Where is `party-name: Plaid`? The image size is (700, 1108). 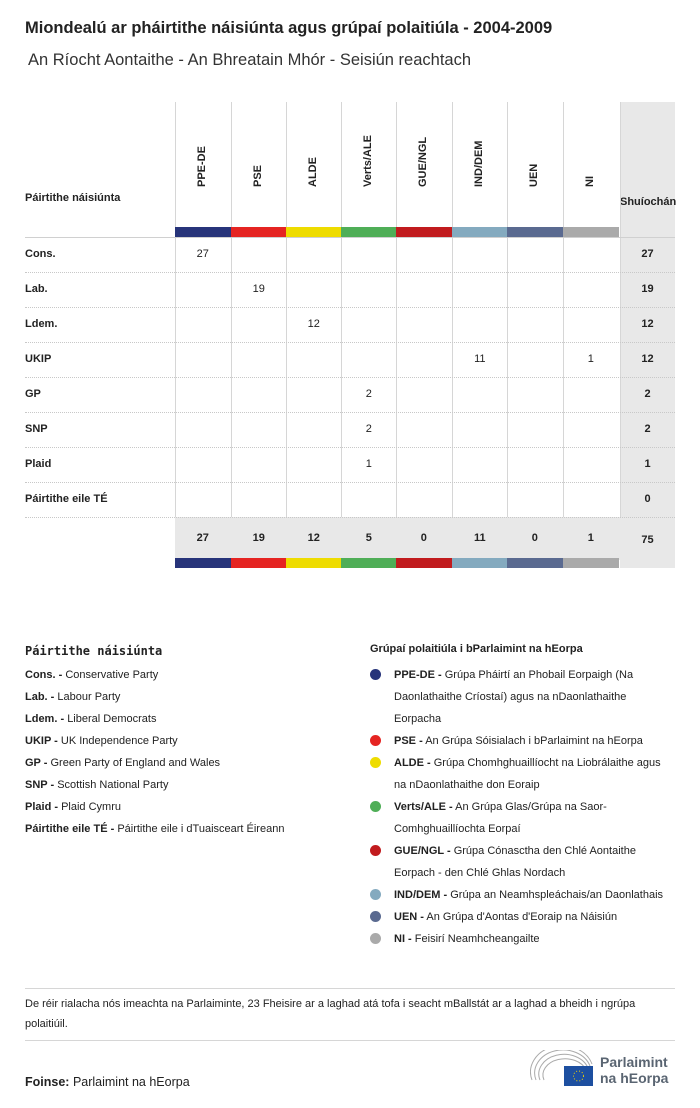 party-name: Plaid is located at coordinates (38, 464).